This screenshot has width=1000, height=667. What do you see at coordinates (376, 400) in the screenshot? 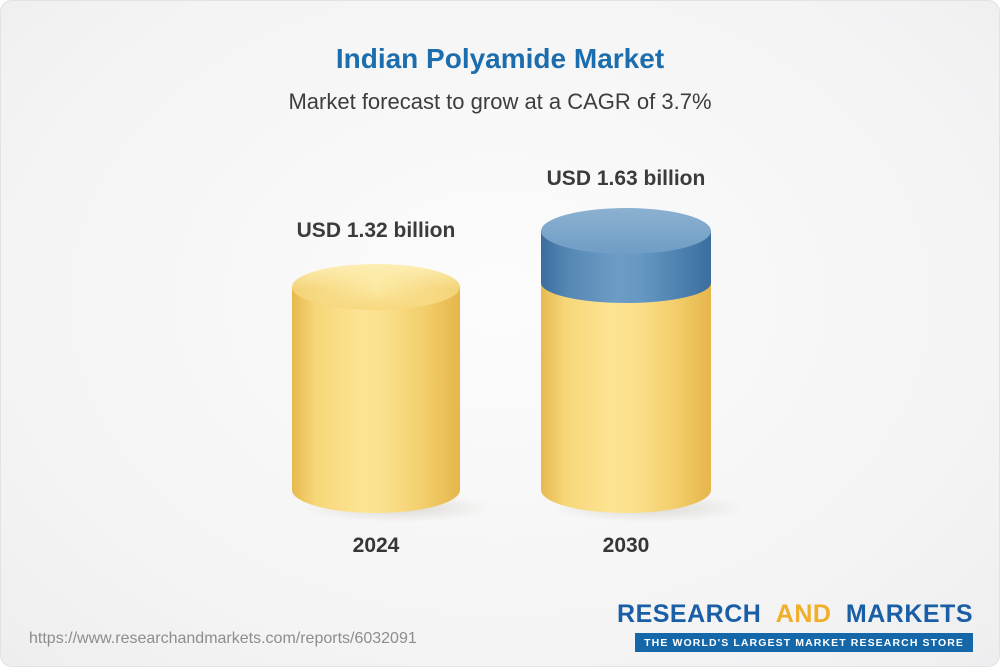
I see `bar-2024-body` at bounding box center [376, 400].